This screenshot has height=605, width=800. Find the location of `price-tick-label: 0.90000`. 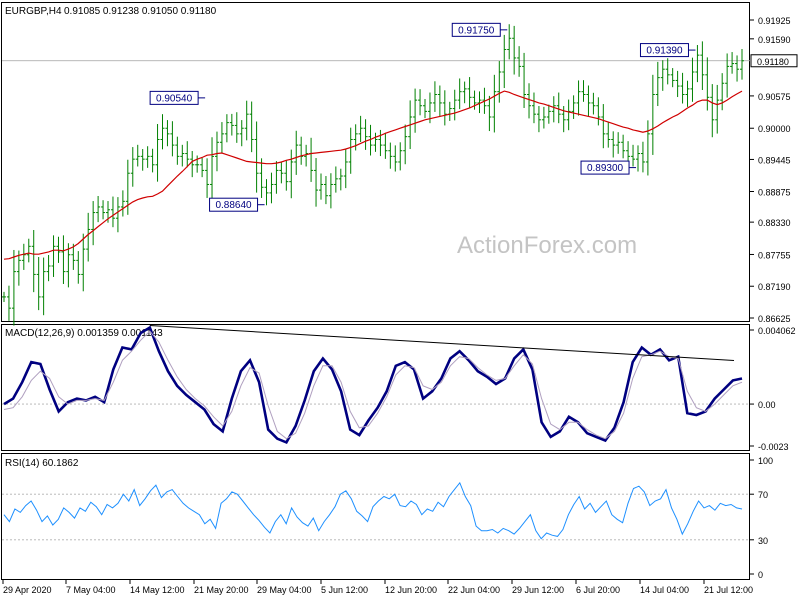

price-tick-label: 0.90000 is located at coordinates (774, 129).